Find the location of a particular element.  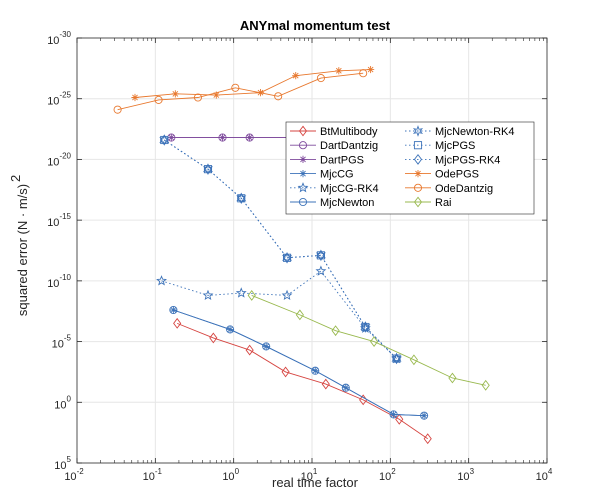

legend-label: MjcNewton is located at coordinates (347, 203).